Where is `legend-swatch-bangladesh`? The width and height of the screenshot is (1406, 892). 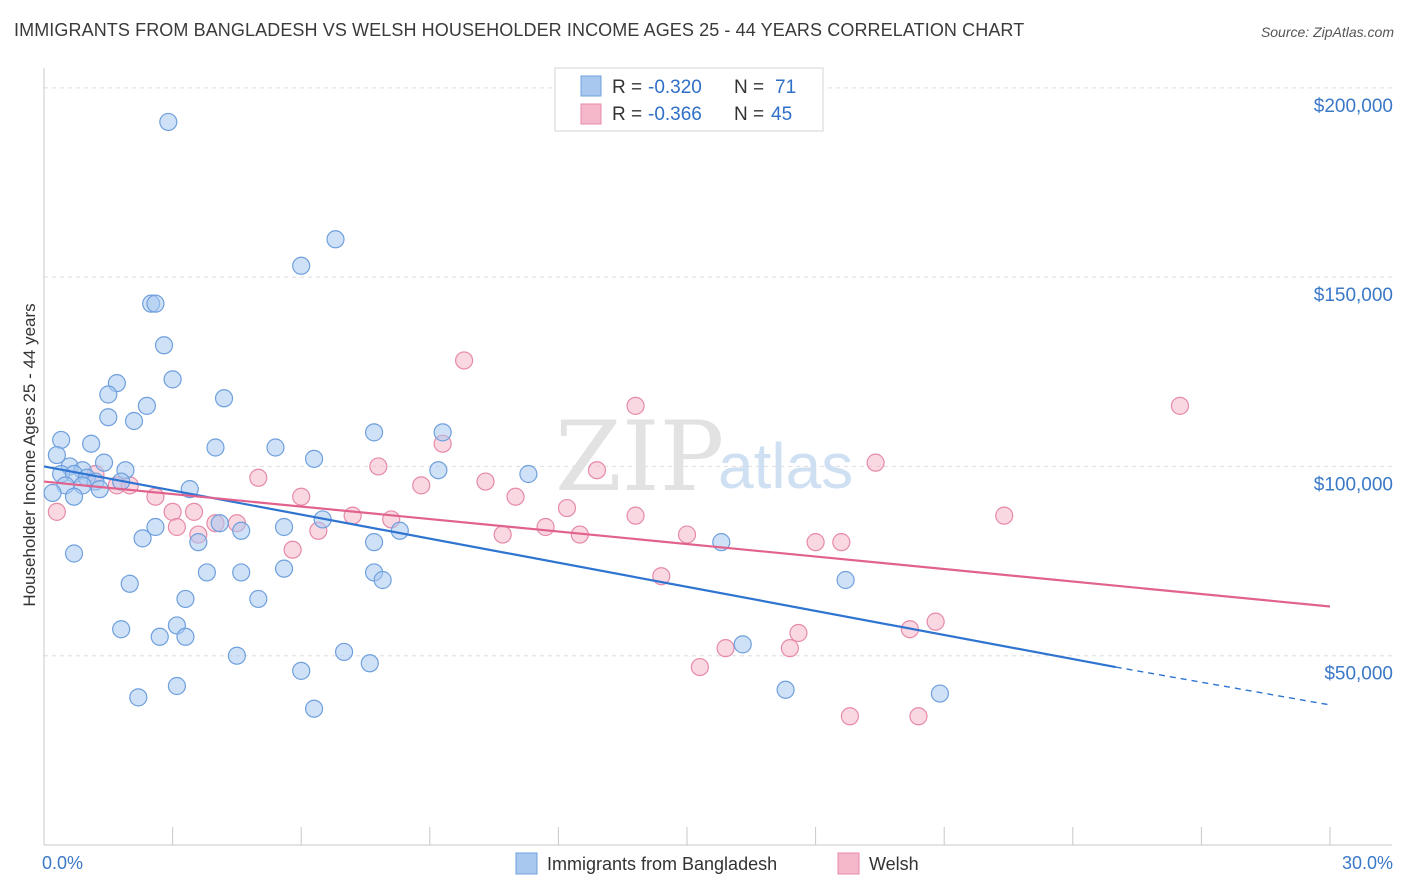
legend-swatch-bangladesh is located at coordinates (591, 86).